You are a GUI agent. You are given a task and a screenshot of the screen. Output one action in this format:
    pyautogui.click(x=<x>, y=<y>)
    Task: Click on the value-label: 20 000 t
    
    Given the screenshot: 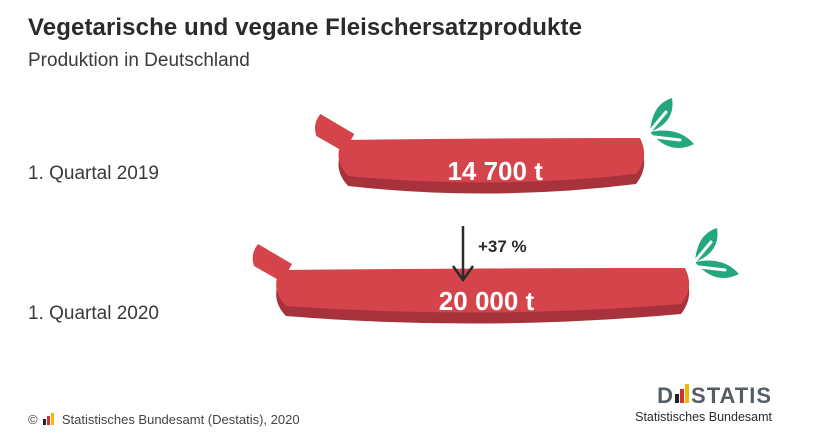 What is the action you would take?
    pyautogui.click(x=487, y=301)
    